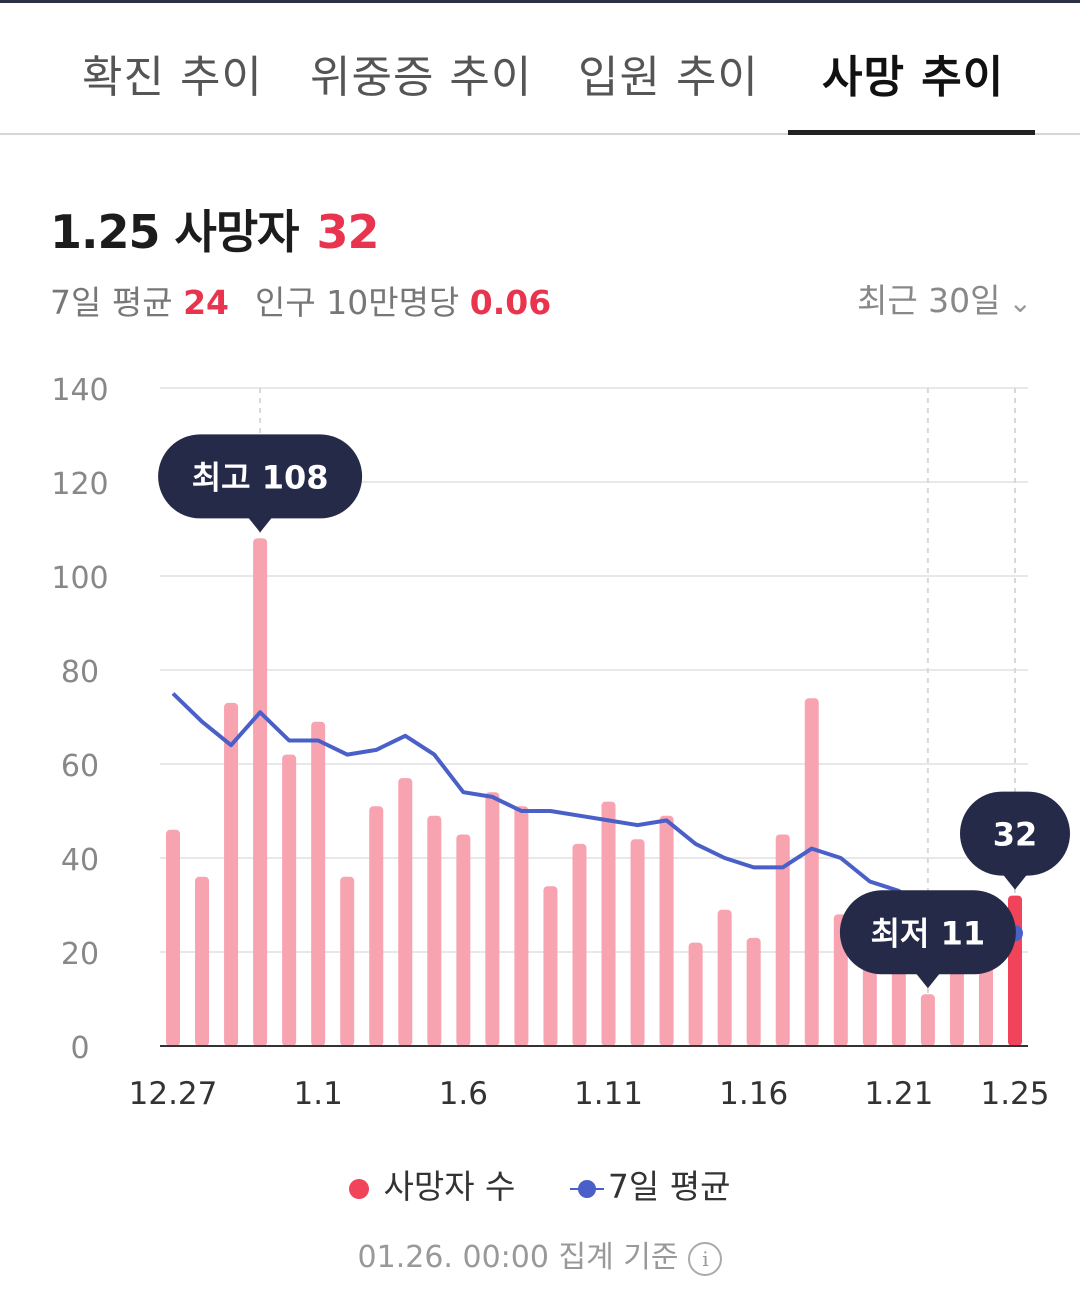 This screenshot has height=1314, width=1080. I want to click on avg-value: 24, so click(206, 302).